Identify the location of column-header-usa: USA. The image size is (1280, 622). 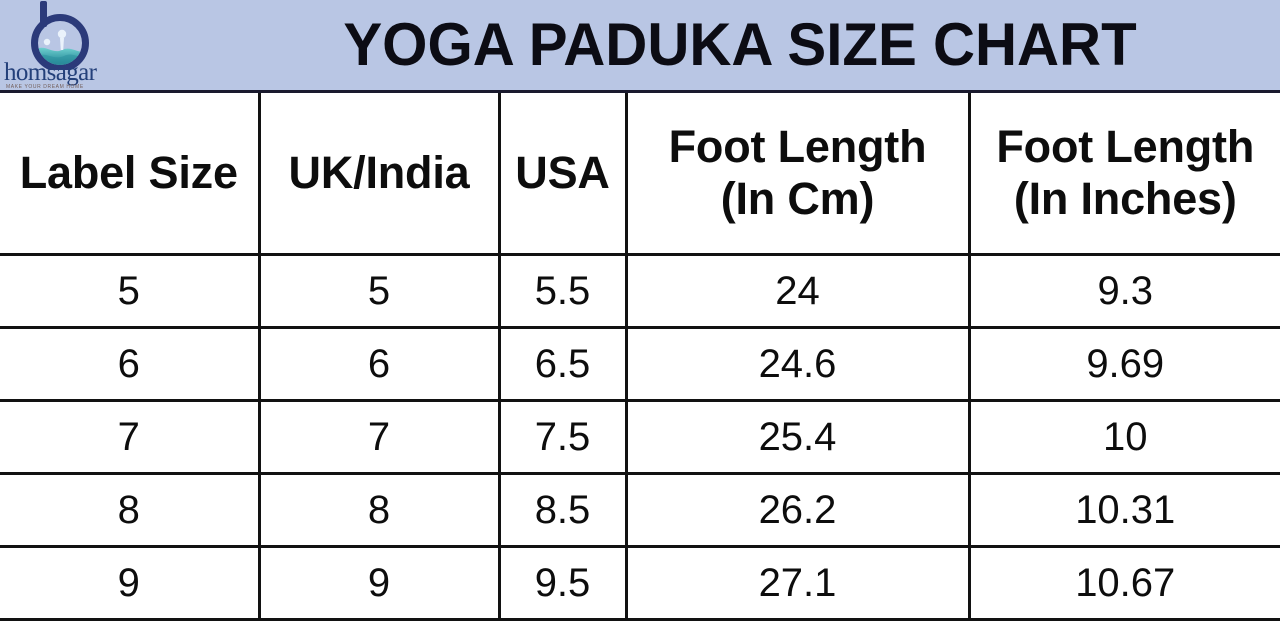
(563, 174).